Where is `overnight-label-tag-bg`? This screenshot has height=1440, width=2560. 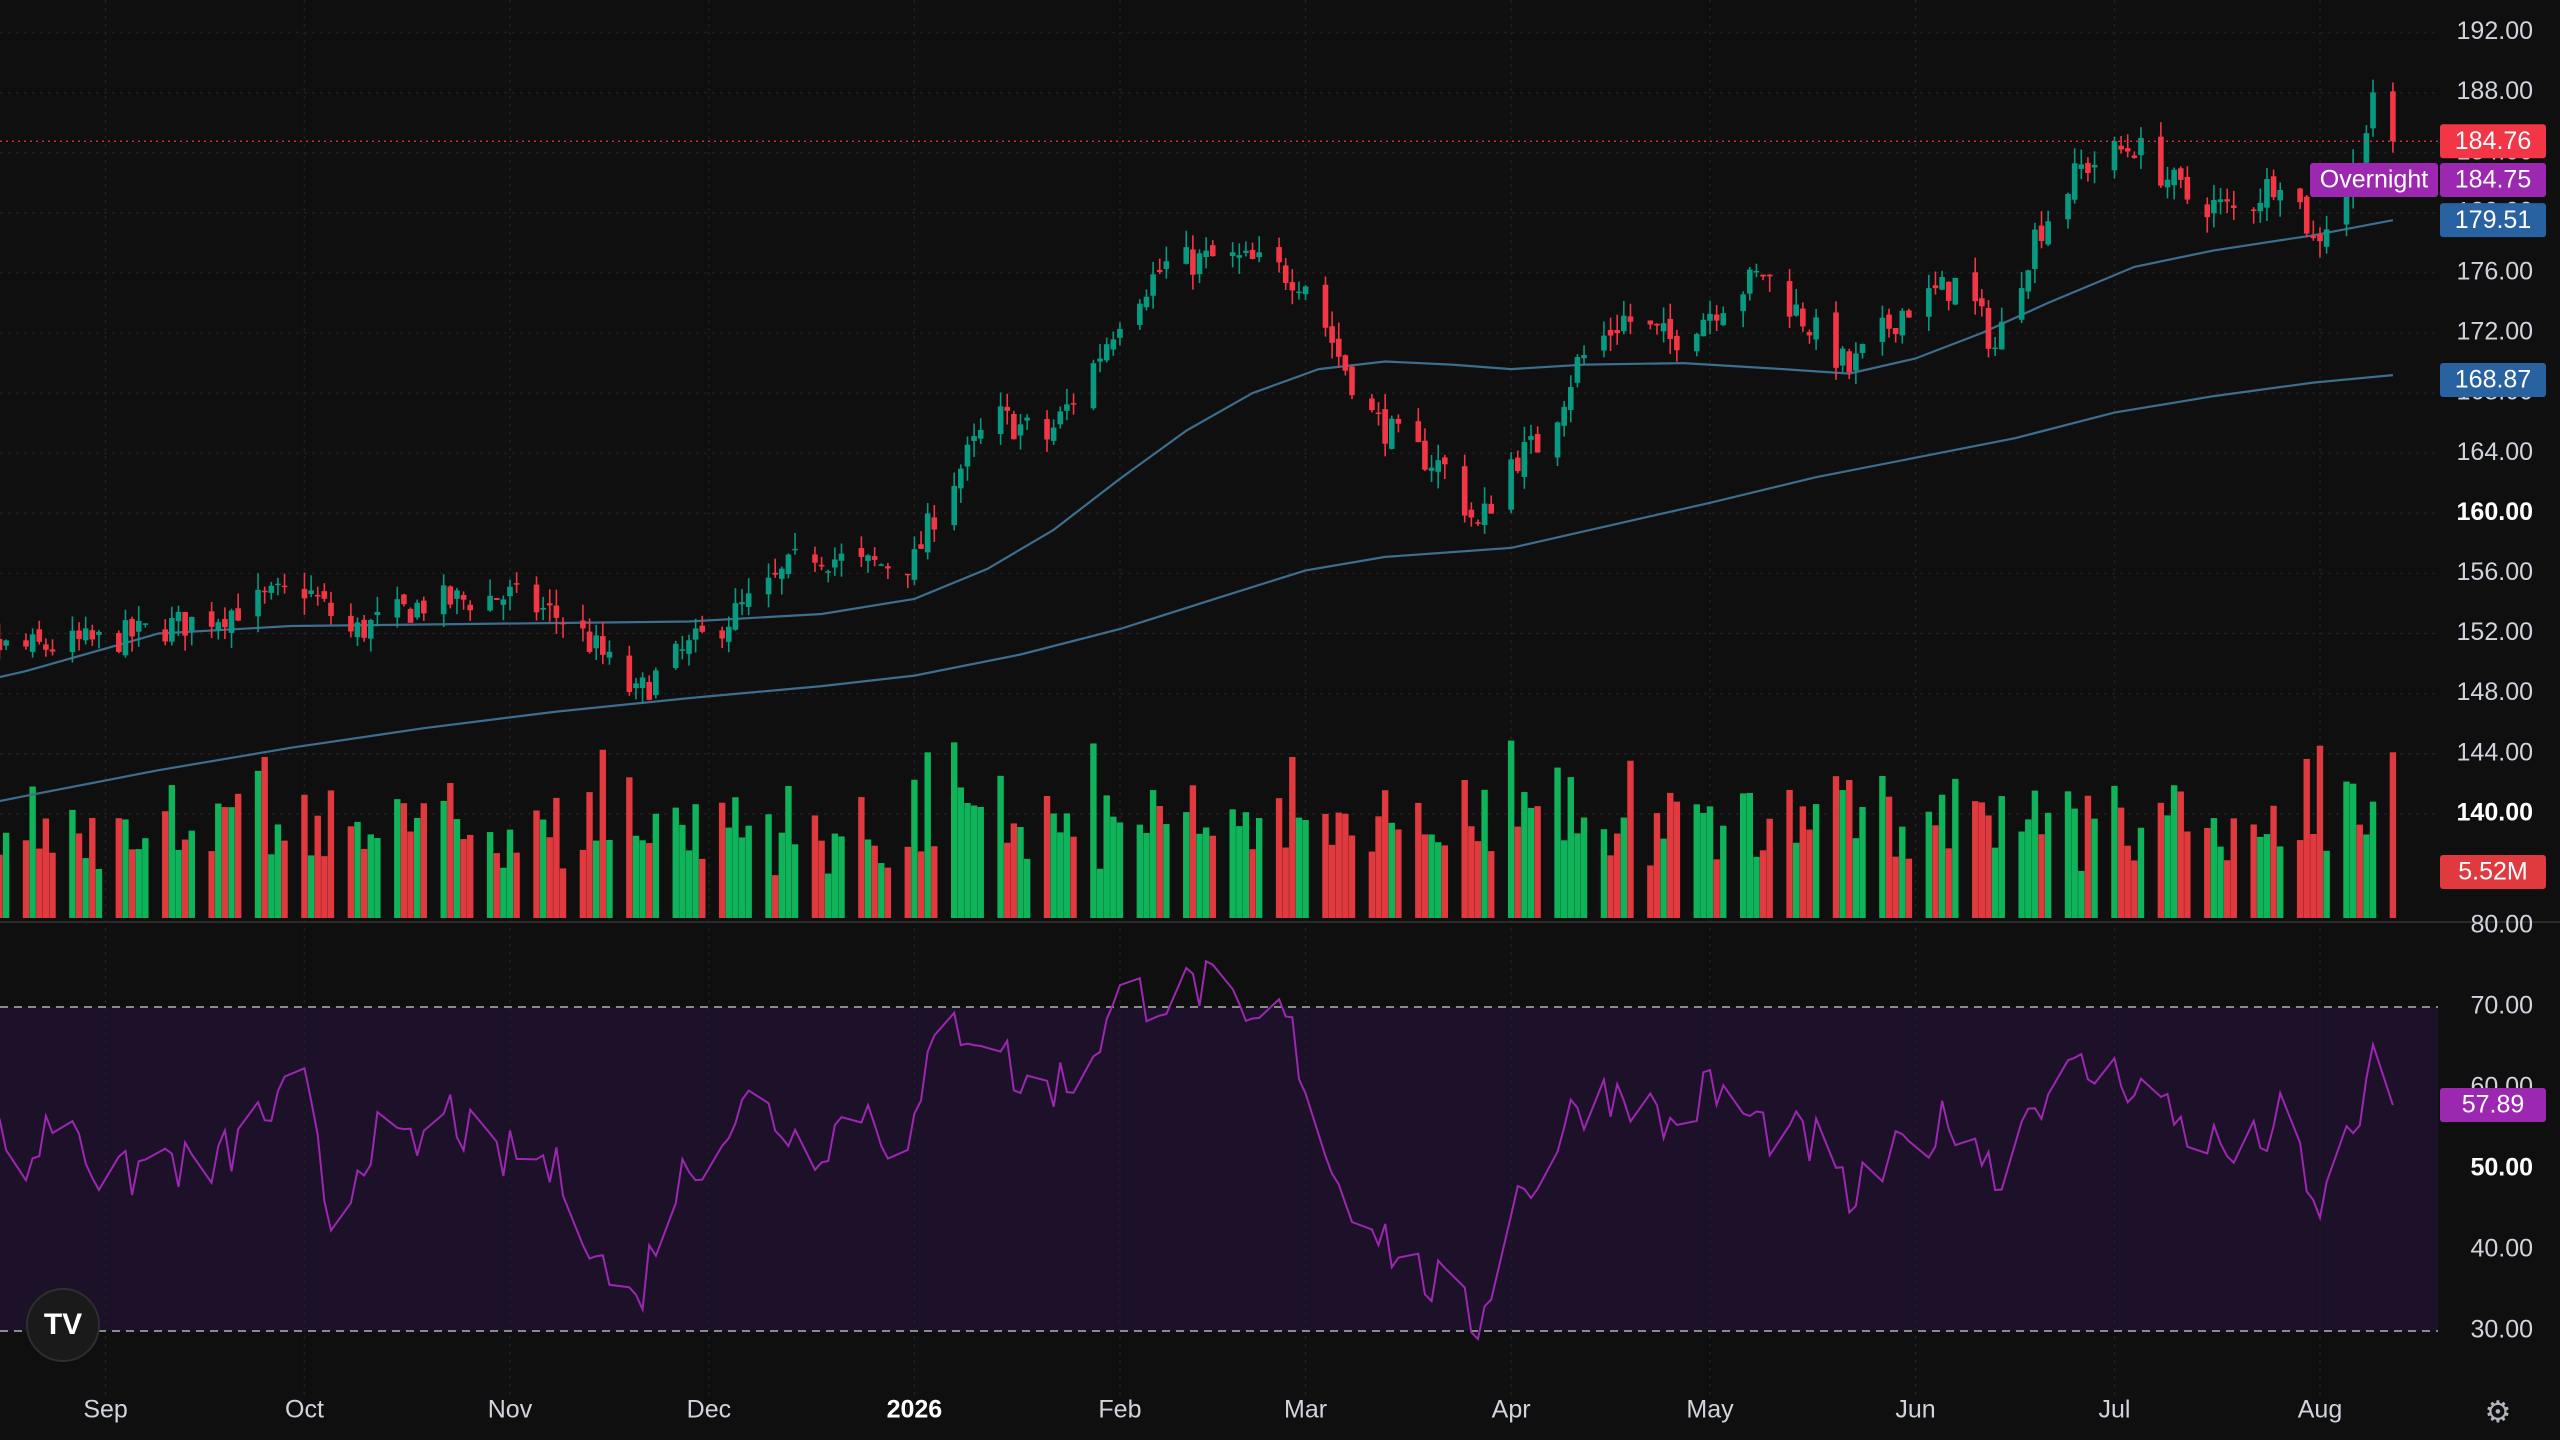 overnight-label-tag-bg is located at coordinates (2374, 180).